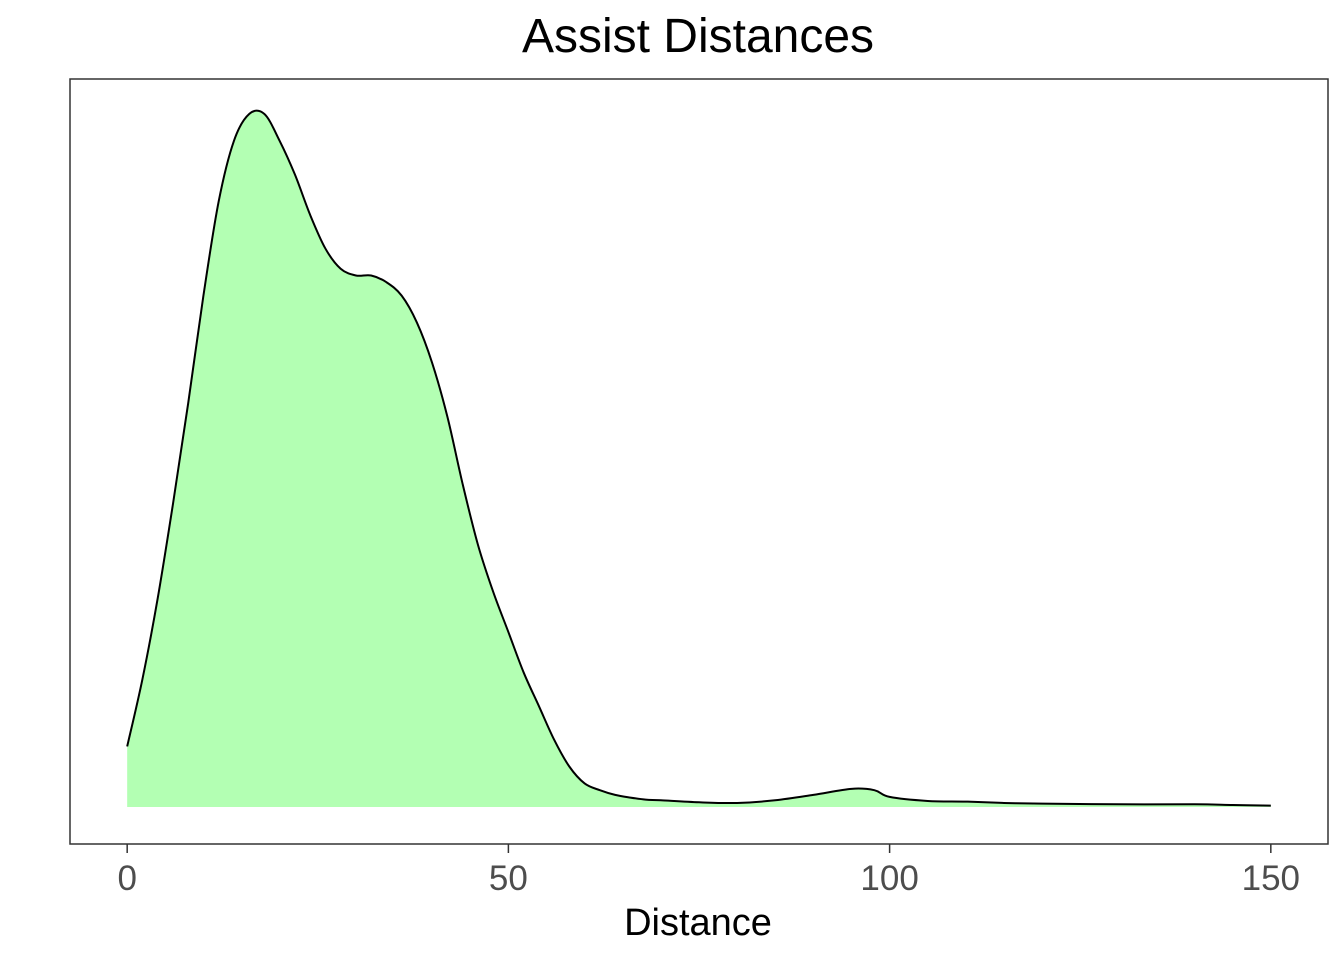  I want to click on x-tick-label: 0, so click(126, 878).